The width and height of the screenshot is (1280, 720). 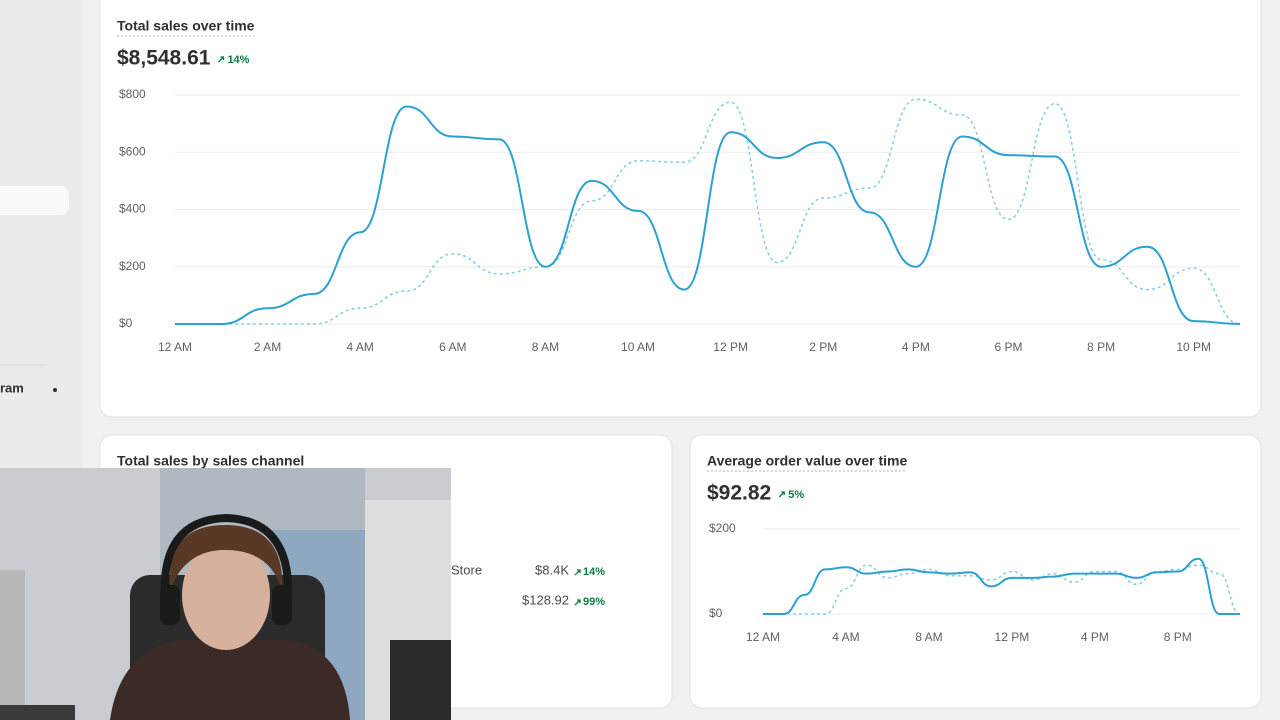 I want to click on series-line, so click(x=1001, y=586).